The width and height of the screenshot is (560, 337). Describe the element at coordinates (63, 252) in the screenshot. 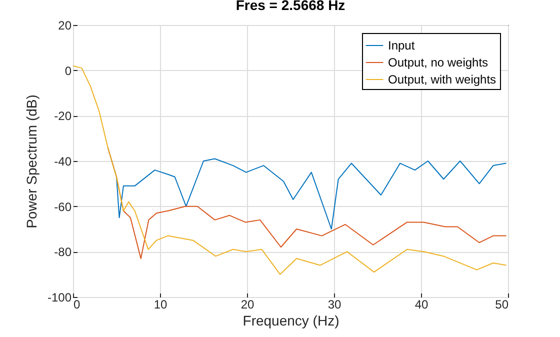

I see `y-tick-label: -80` at that location.